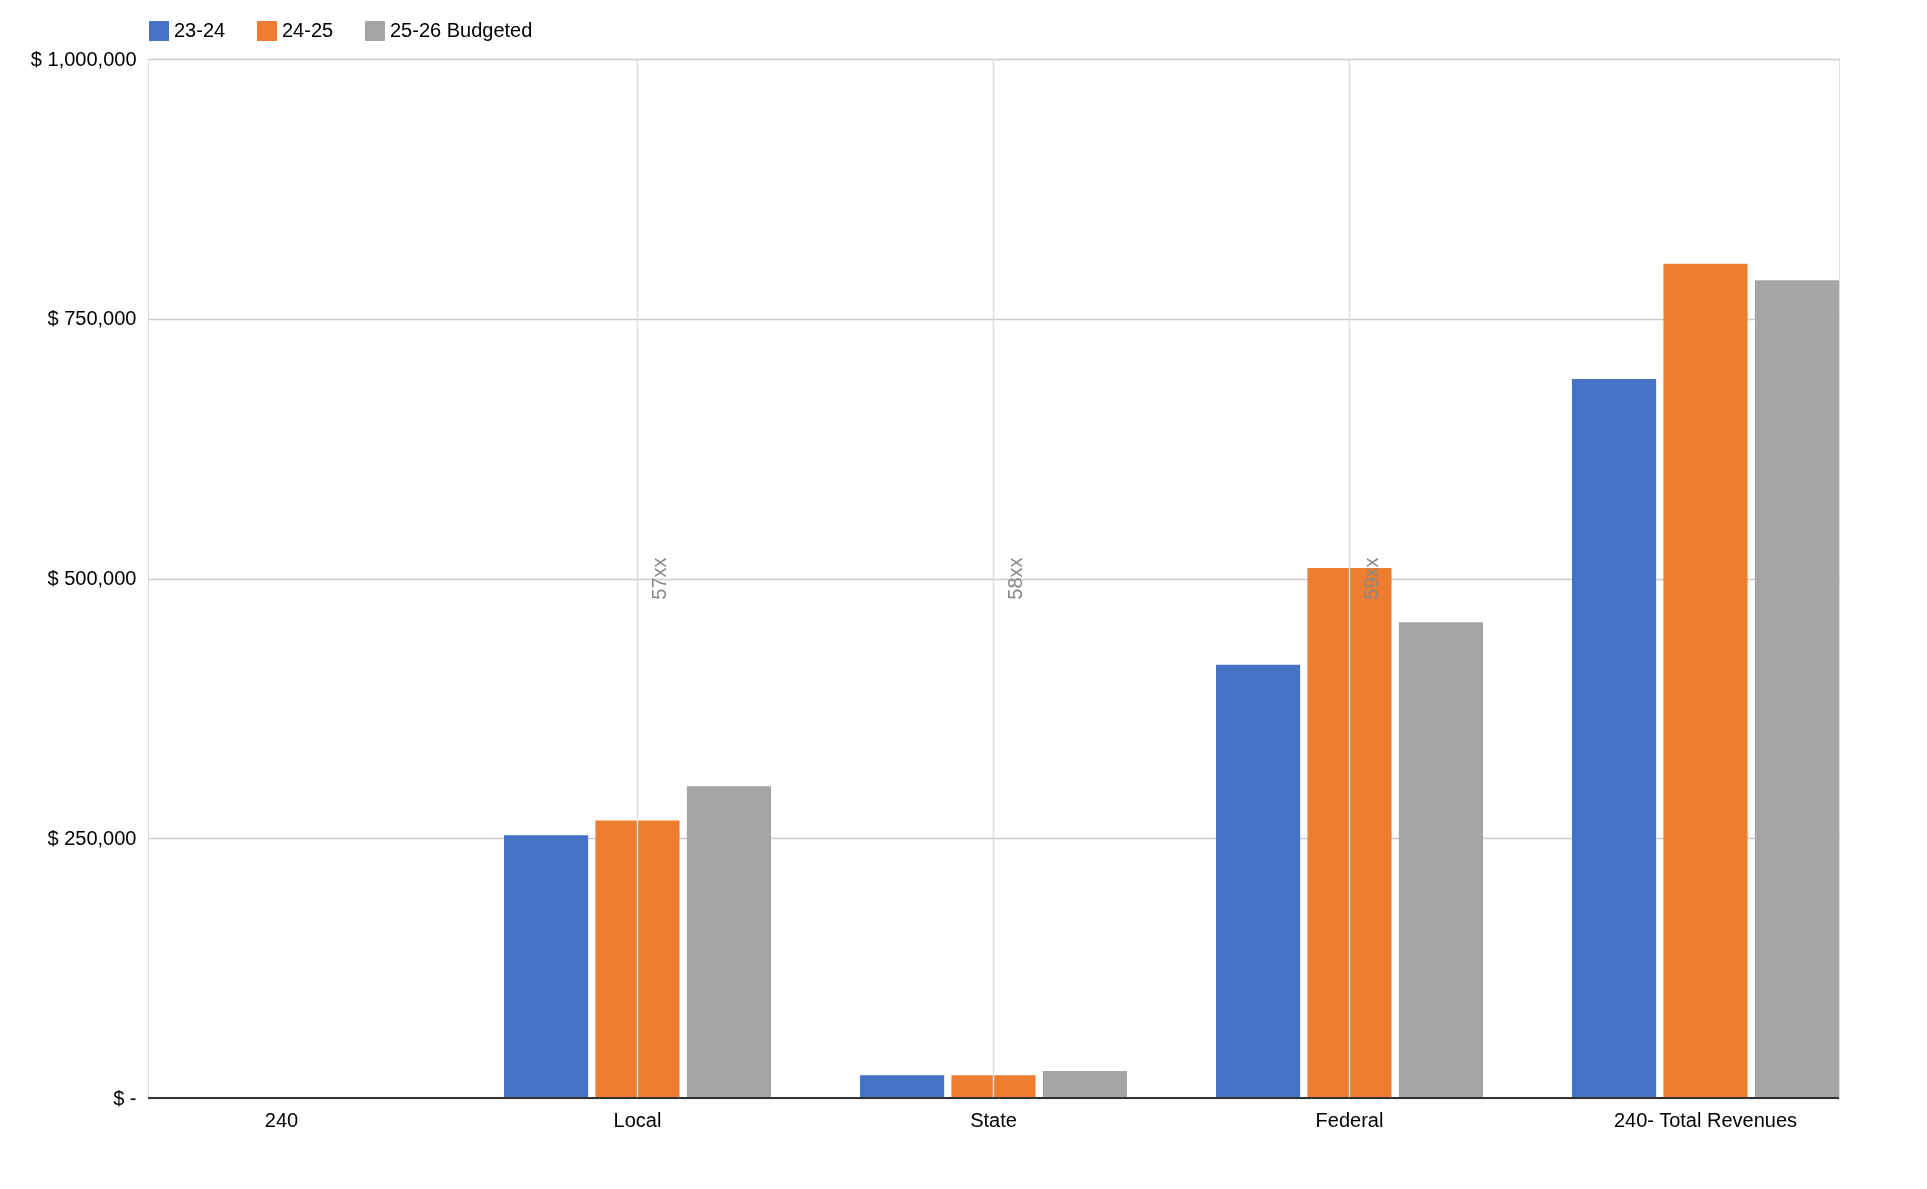 This screenshot has height=1189, width=1927. I want to click on y-tick-label: $ 750,000, so click(92, 318).